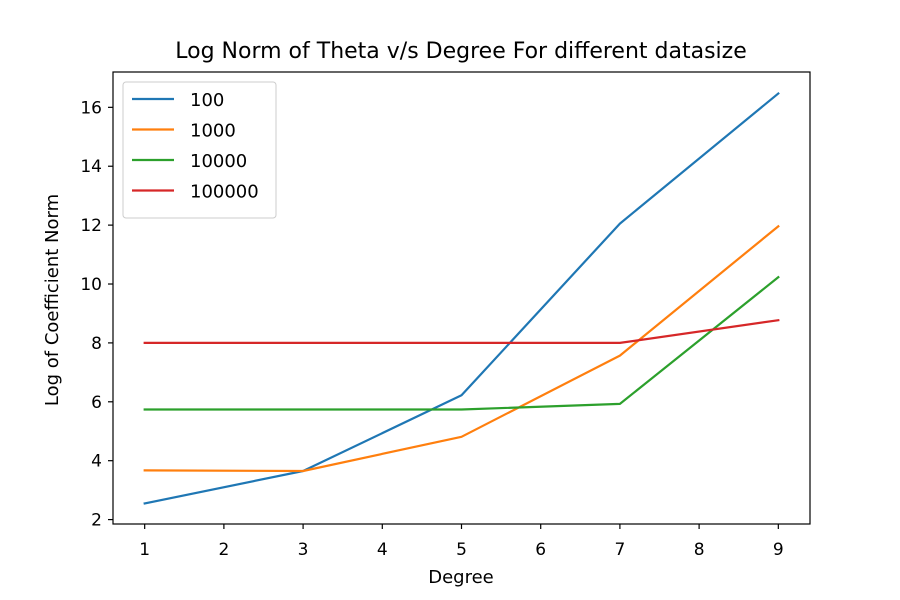  I want to click on y-tick-label: 8, so click(96, 344).